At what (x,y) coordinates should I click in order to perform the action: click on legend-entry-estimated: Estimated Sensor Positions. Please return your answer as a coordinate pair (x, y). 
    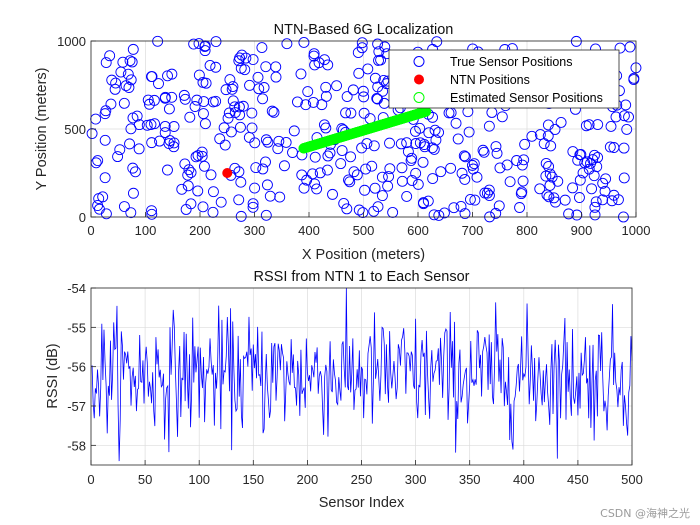
    Looking at the image, I should click on (508, 98).